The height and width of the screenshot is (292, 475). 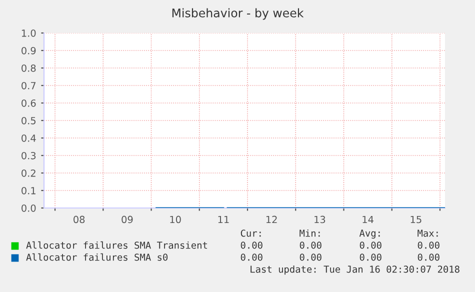 What do you see at coordinates (29, 156) in the screenshot?
I see `y-tick-label: 0.3` at bounding box center [29, 156].